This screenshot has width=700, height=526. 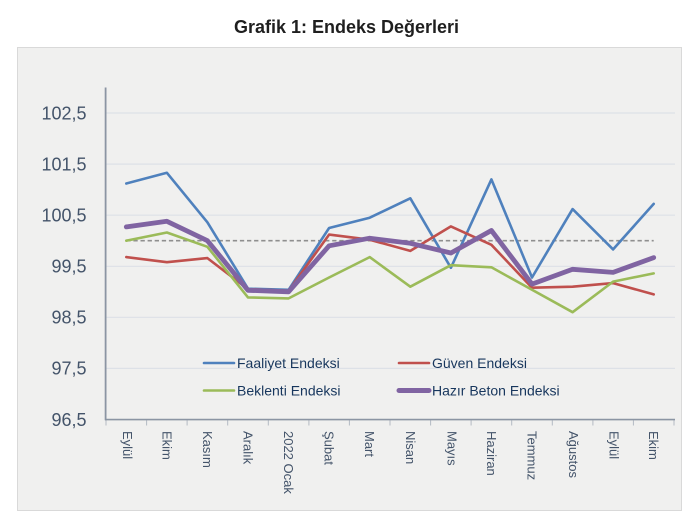 I want to click on svg-text: Temmuz, so click(x=532, y=455).